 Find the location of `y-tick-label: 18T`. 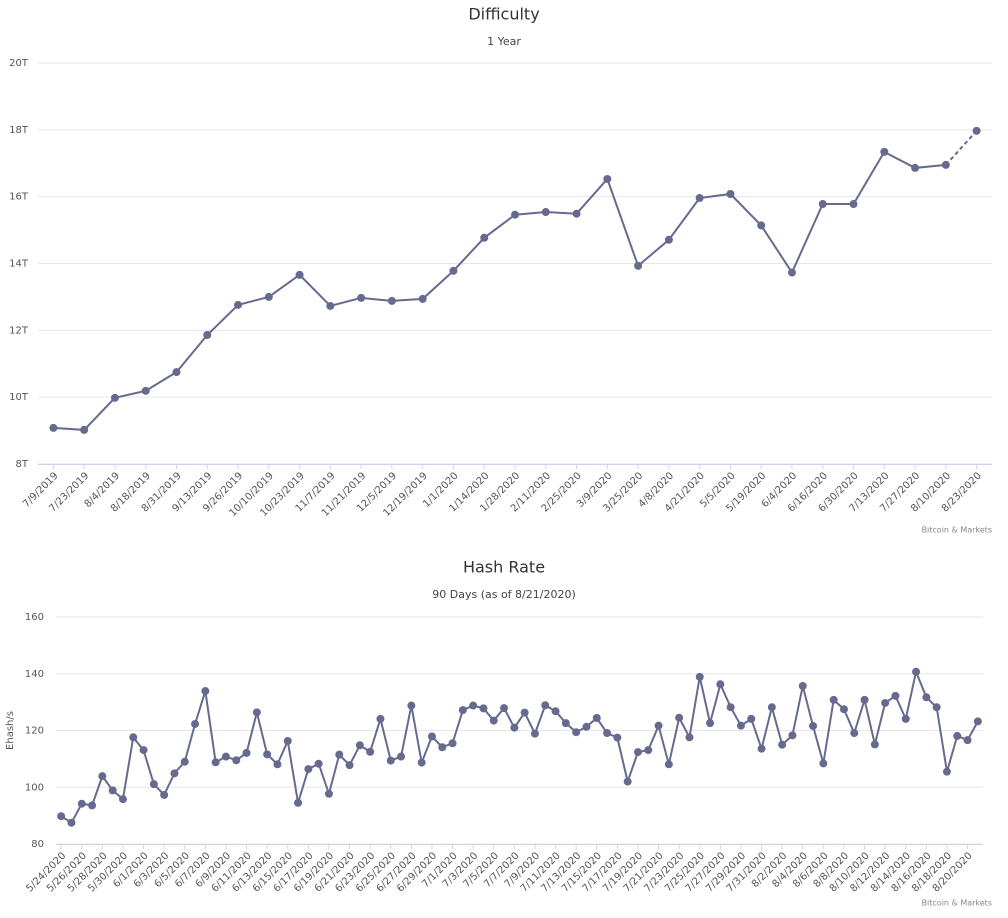

y-tick-label: 18T is located at coordinates (19, 130).